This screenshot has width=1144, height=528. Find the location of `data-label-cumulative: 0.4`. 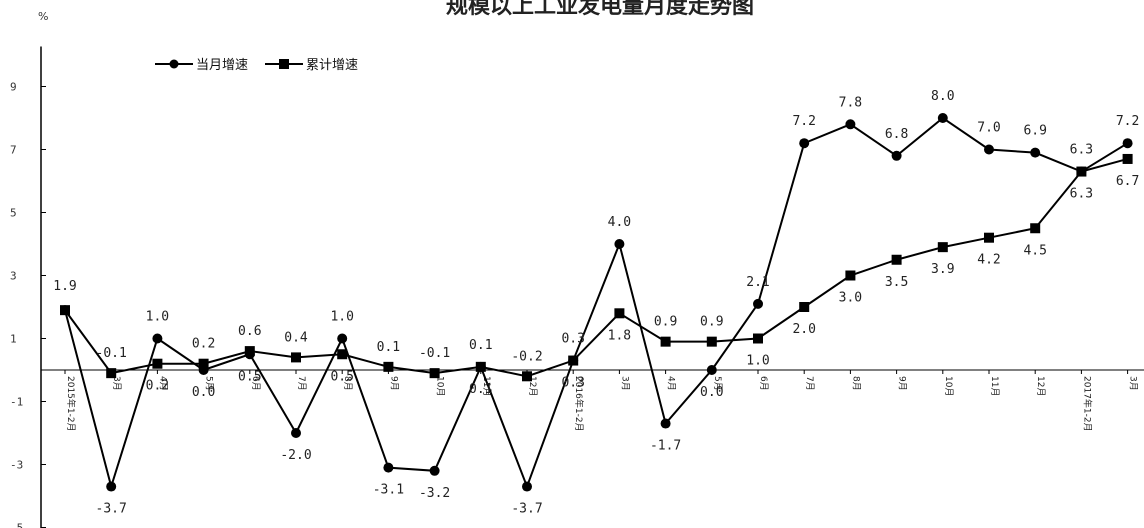

data-label-cumulative: 0.4 is located at coordinates (296, 337).